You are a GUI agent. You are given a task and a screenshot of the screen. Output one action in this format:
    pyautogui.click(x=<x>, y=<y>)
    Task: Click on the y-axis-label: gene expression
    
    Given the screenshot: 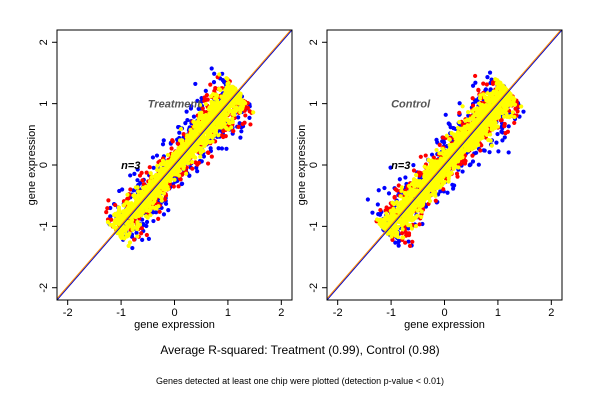 What is the action you would take?
    pyautogui.click(x=302, y=165)
    